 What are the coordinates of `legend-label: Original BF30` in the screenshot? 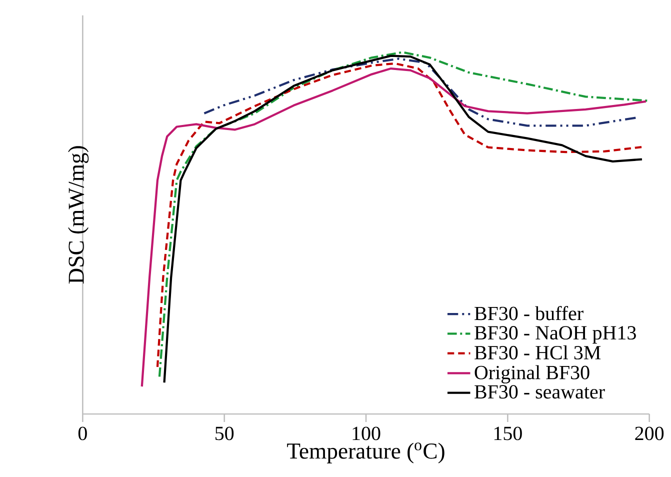 It's located at (532, 374).